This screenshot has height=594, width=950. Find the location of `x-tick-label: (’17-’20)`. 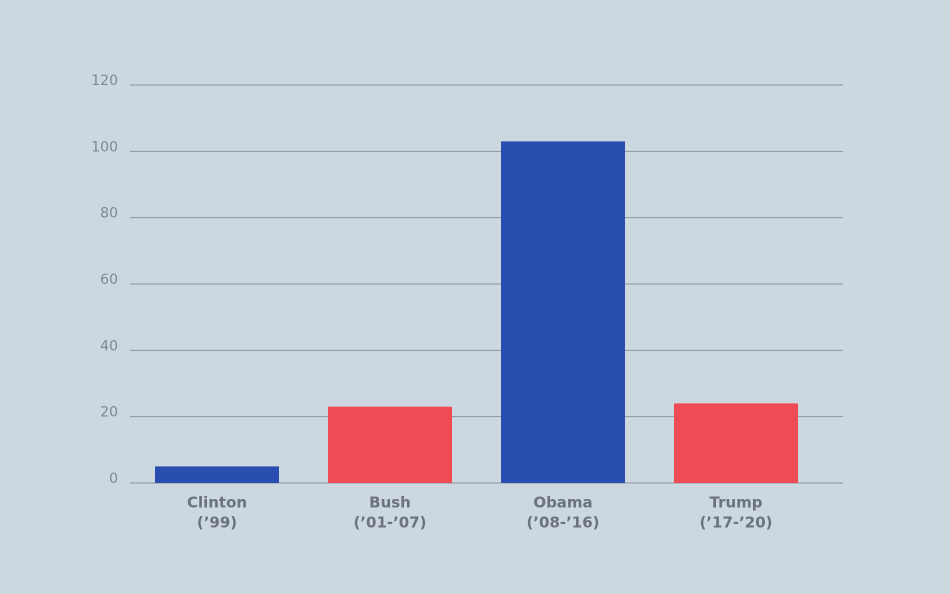

x-tick-label: (’17-’20) is located at coordinates (735, 523).